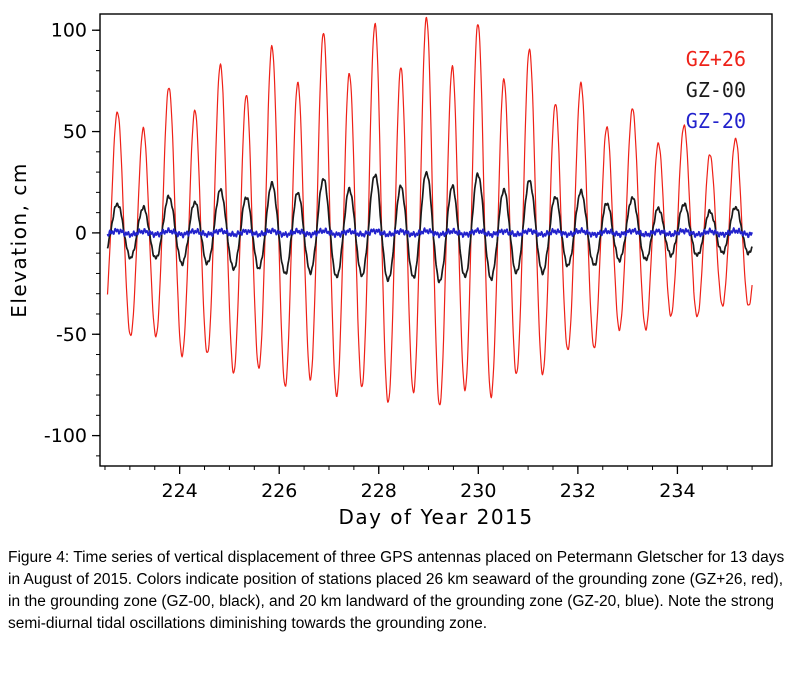  Describe the element at coordinates (578, 491) in the screenshot. I see `x-tick-label: 232` at that location.